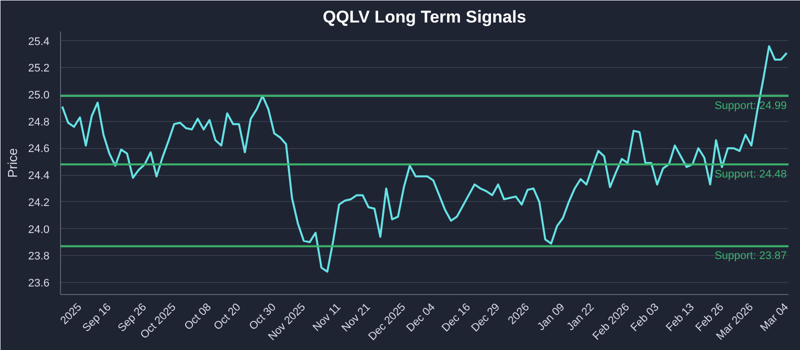 The image size is (800, 350). What do you see at coordinates (39, 42) in the screenshot?
I see `y-tick-label: 25.4` at bounding box center [39, 42].